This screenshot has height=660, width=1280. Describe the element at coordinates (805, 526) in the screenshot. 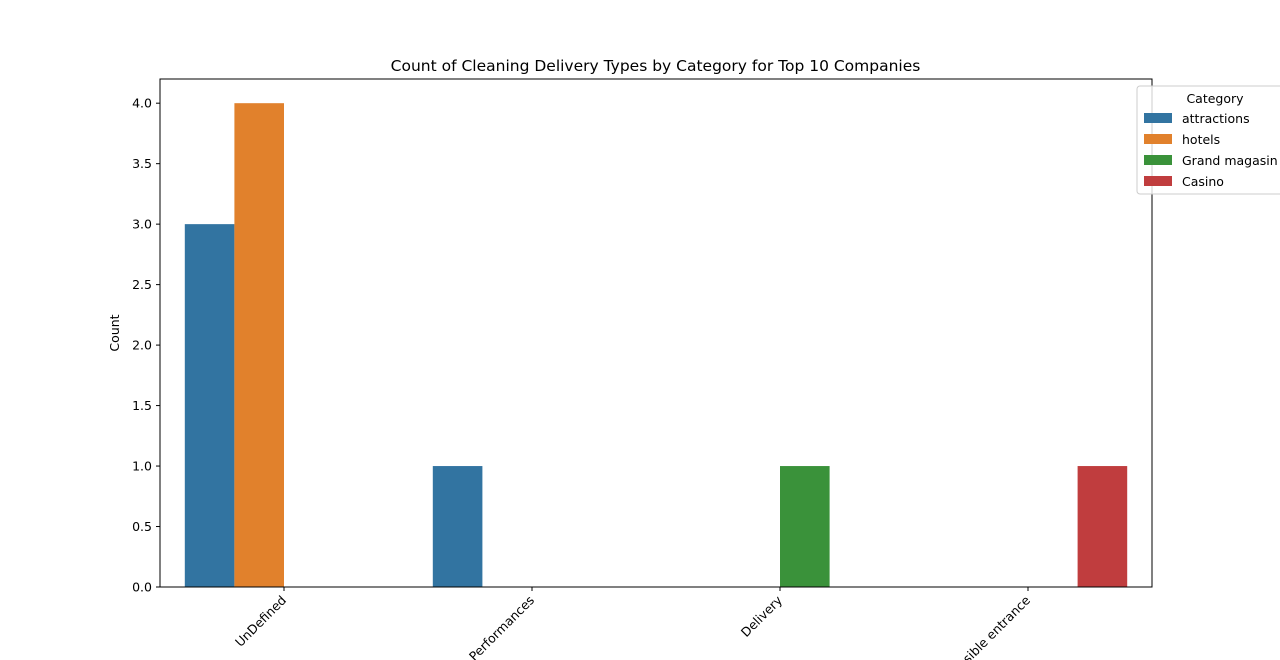

I see `bar-grand-magasin-delivery` at that location.